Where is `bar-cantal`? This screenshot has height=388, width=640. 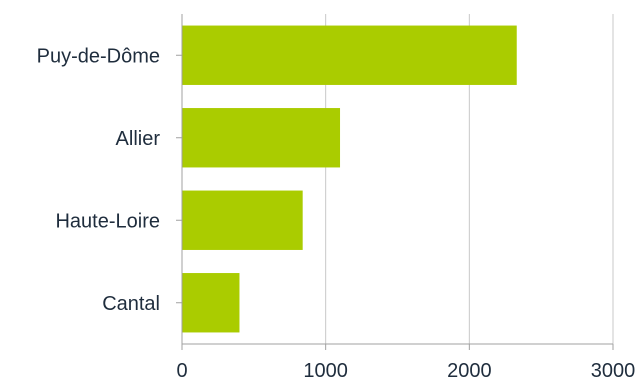
bar-cantal is located at coordinates (211, 303).